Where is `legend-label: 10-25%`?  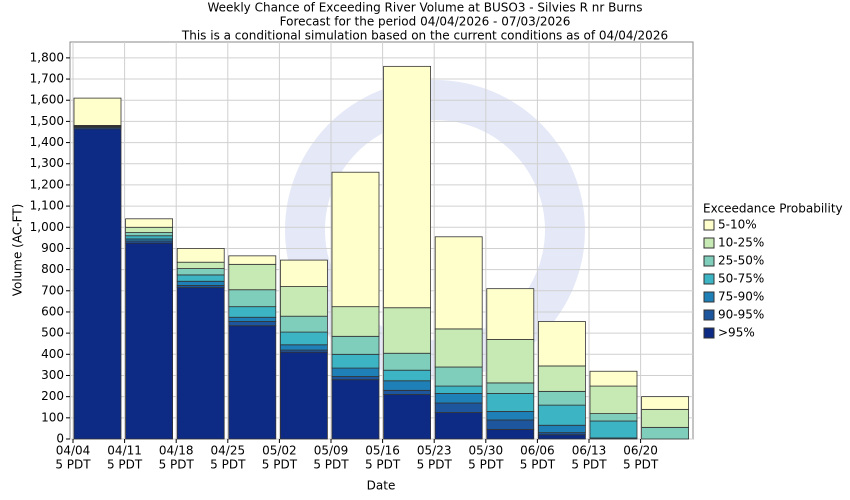 legend-label: 10-25% is located at coordinates (741, 243).